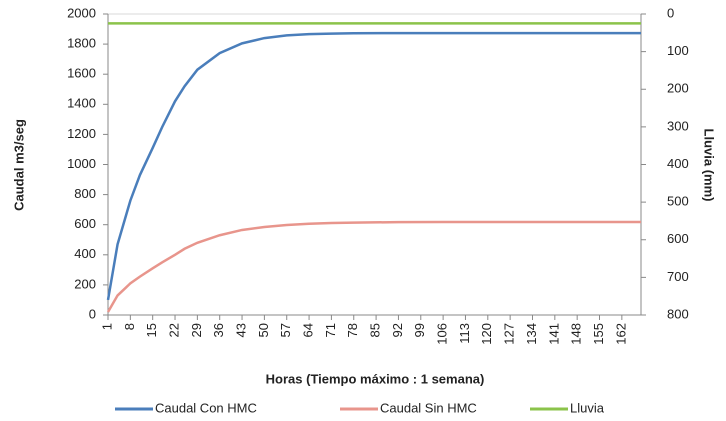 The width and height of the screenshot is (726, 421). Describe the element at coordinates (173, 330) in the screenshot. I see `x-tick-label: 22` at that location.